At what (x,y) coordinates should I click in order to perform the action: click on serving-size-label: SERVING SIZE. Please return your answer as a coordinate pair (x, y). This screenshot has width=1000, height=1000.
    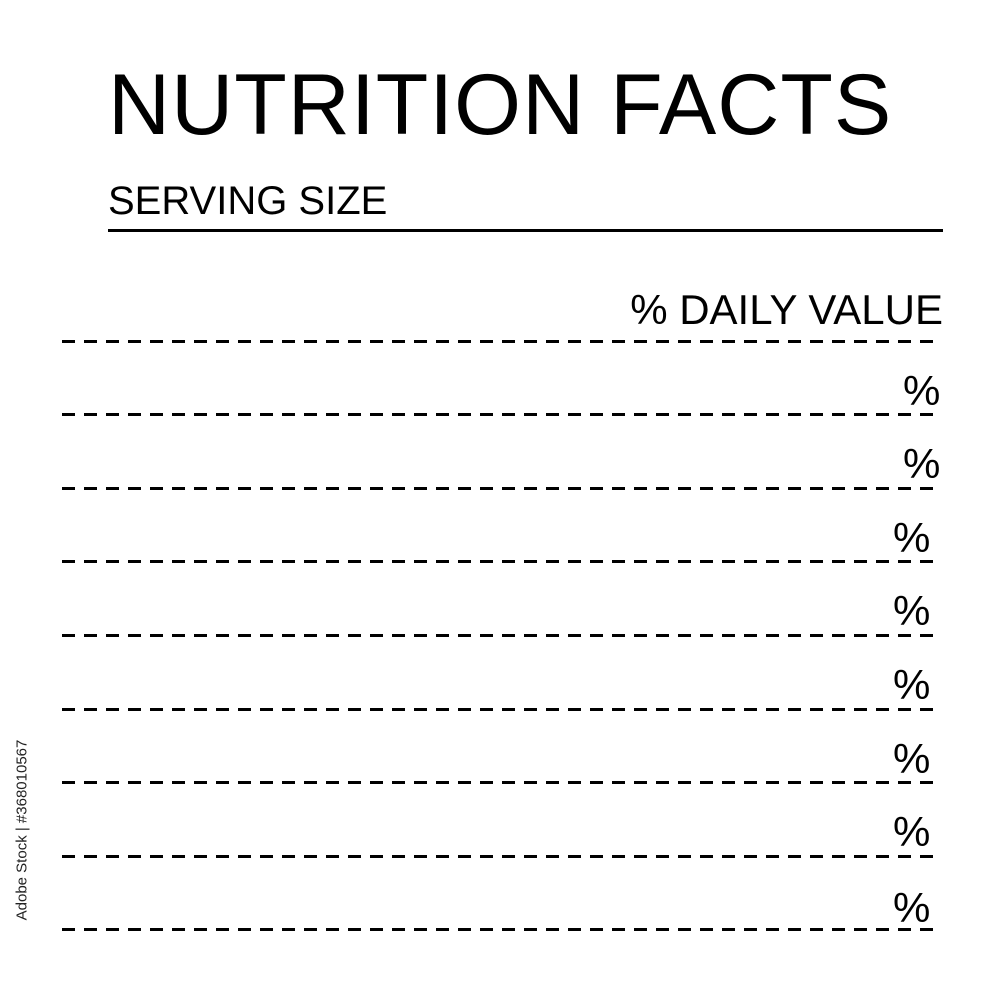
    Looking at the image, I should click on (248, 201).